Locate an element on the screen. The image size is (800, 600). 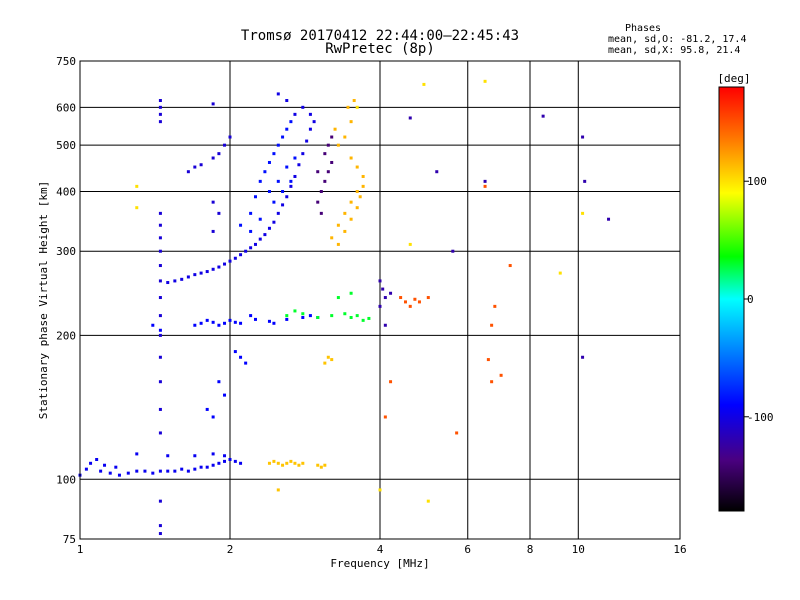
legend-line-x: mean, sd,X: 95.8, 21.4 is located at coordinates (674, 50).